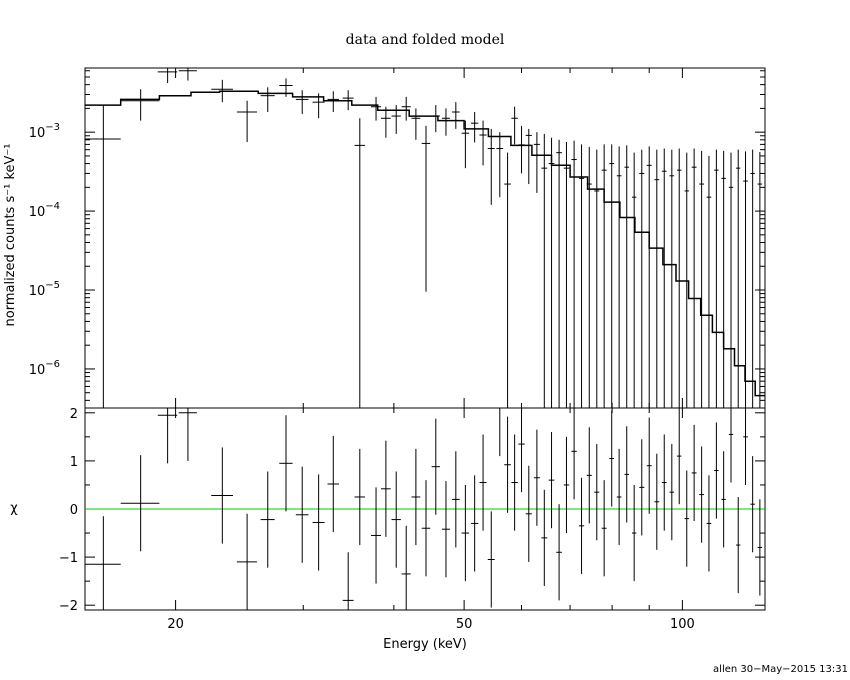  What do you see at coordinates (44, 289) in the screenshot?
I see `top-y-tick-label: 10⁻⁵` at bounding box center [44, 289].